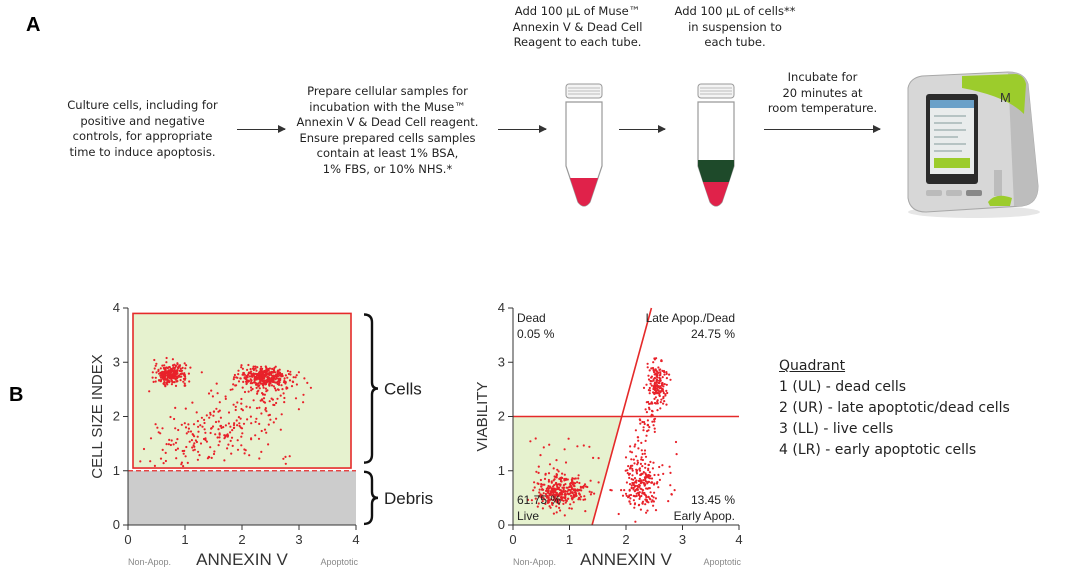 This screenshot has width=1067, height=572. What do you see at coordinates (149, 562) in the screenshot?
I see `x-side-label-left: Non-Apop.` at bounding box center [149, 562].